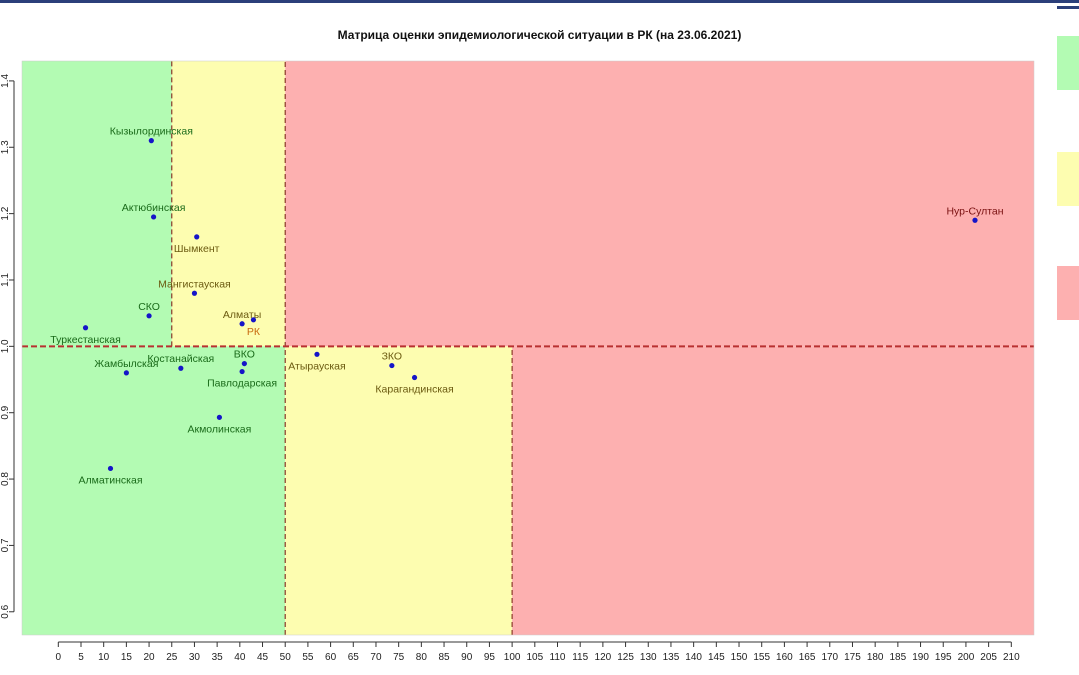  What do you see at coordinates (150, 657) in the screenshot?
I see `x-tick-label-4: 20` at bounding box center [150, 657].